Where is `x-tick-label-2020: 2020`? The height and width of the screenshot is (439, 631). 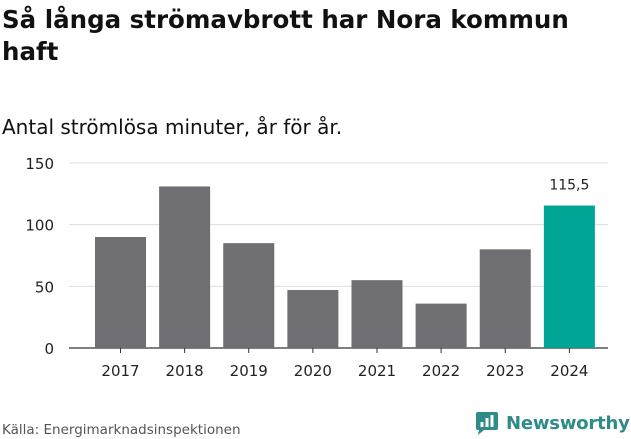
x-tick-label-2020: 2020 is located at coordinates (313, 371).